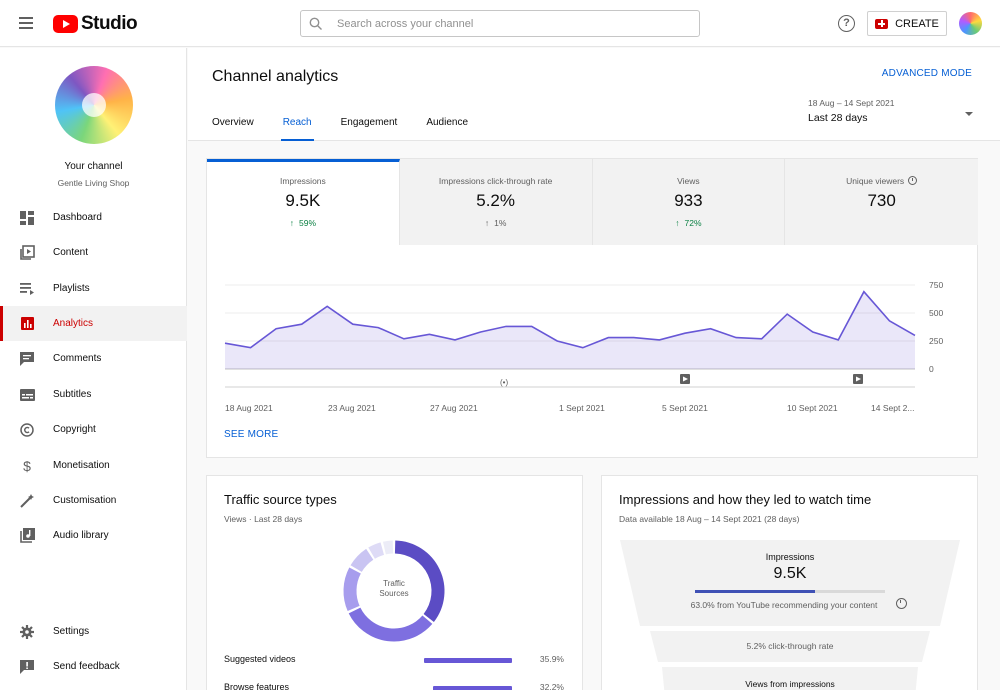  I want to click on area-fill, so click(570, 330).